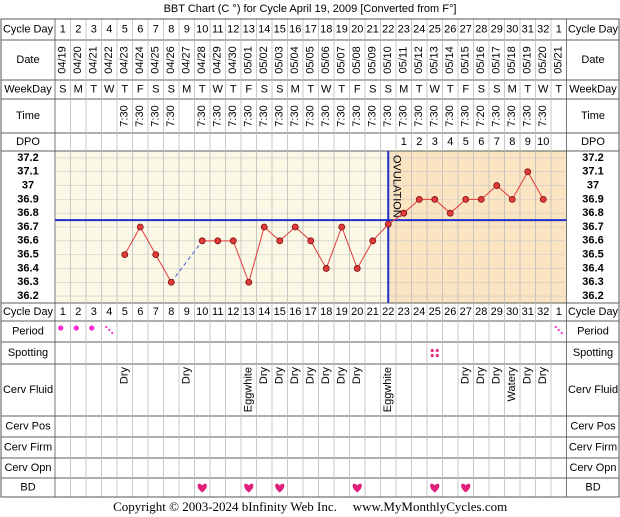 The image size is (620, 517). Describe the element at coordinates (28, 312) in the screenshot. I see `row-label: Cycle Day` at that location.